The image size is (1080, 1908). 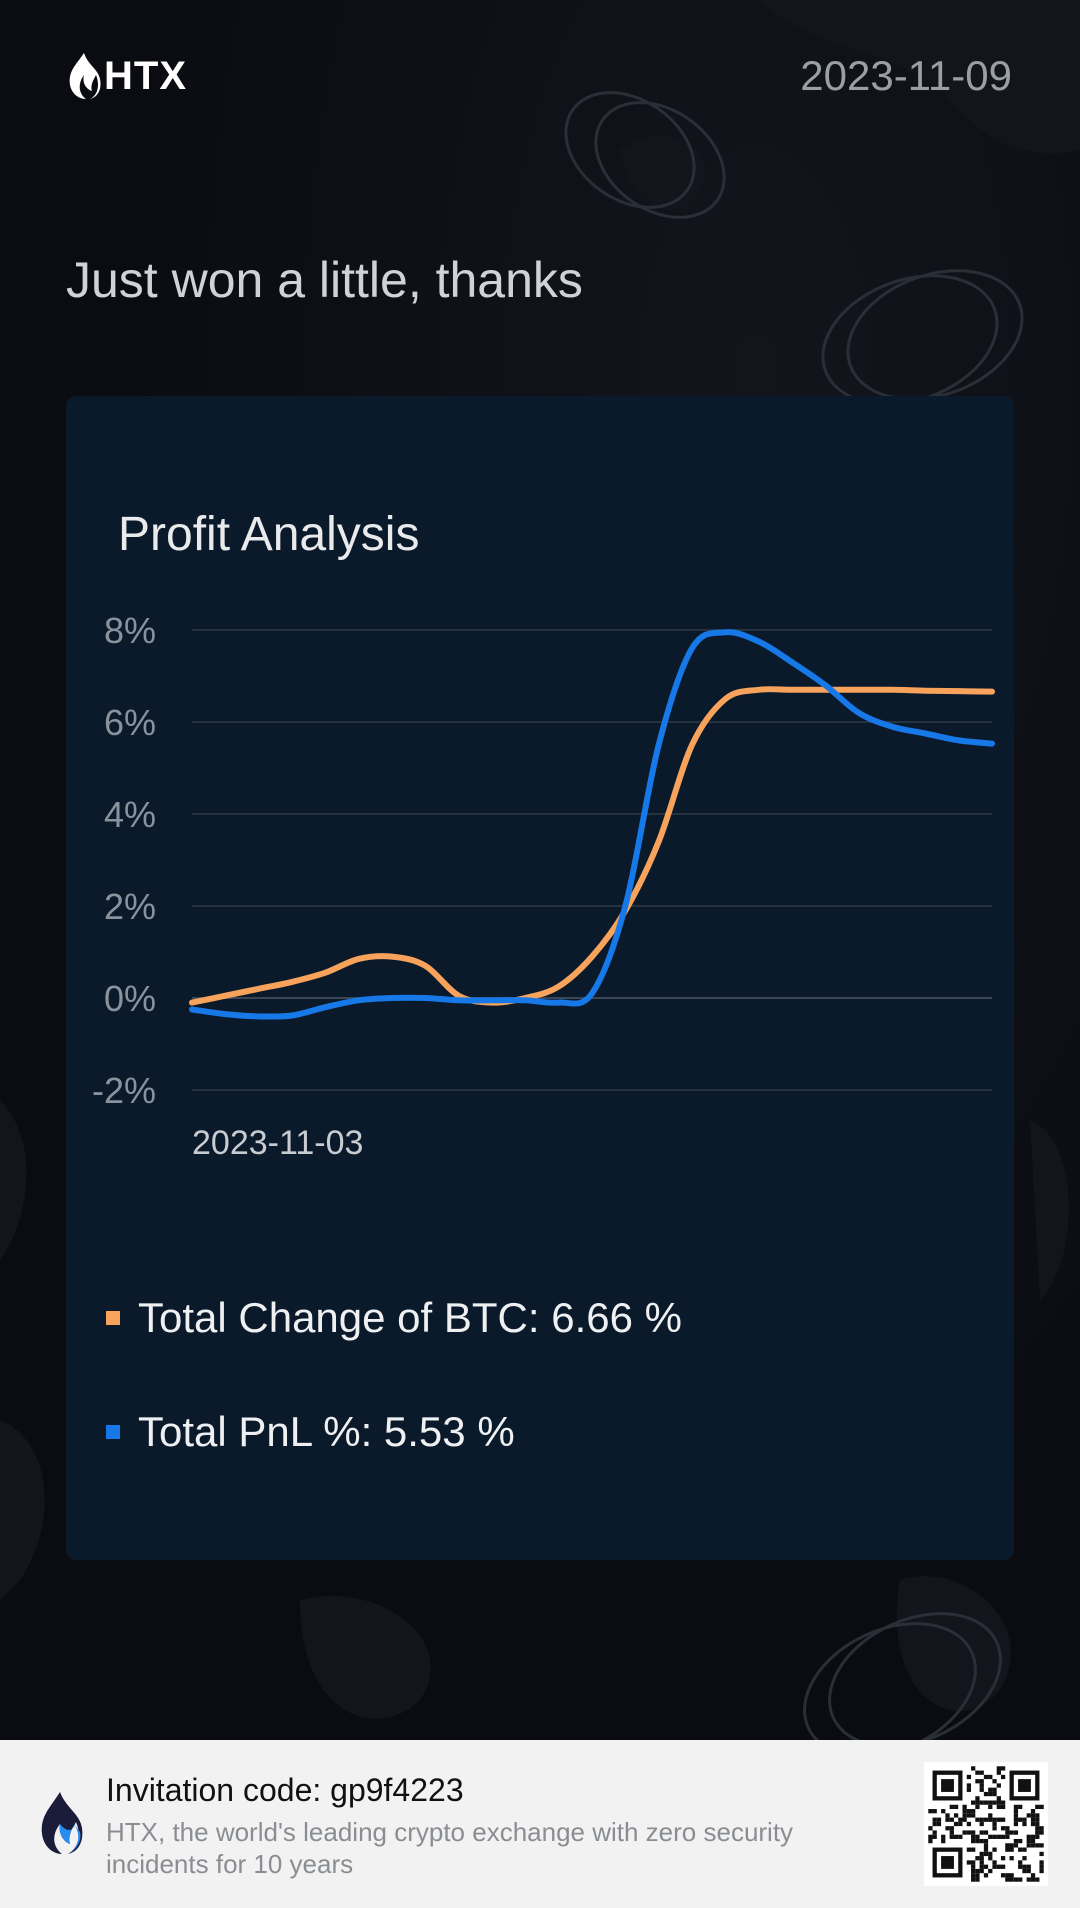 I want to click on y-tick-label: 2%, so click(x=130, y=906).